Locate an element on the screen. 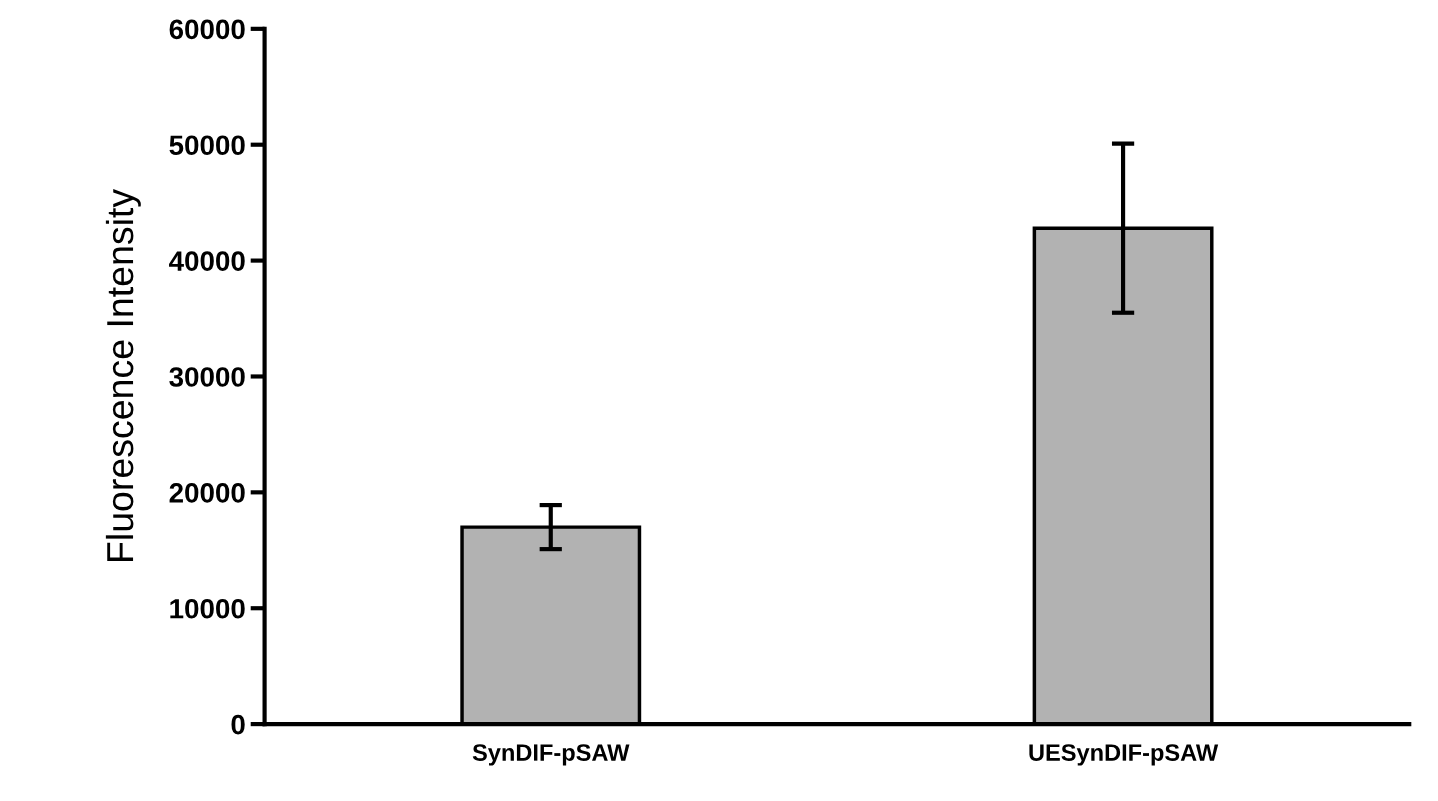  y-tick-label: 50000 is located at coordinates (207, 145).